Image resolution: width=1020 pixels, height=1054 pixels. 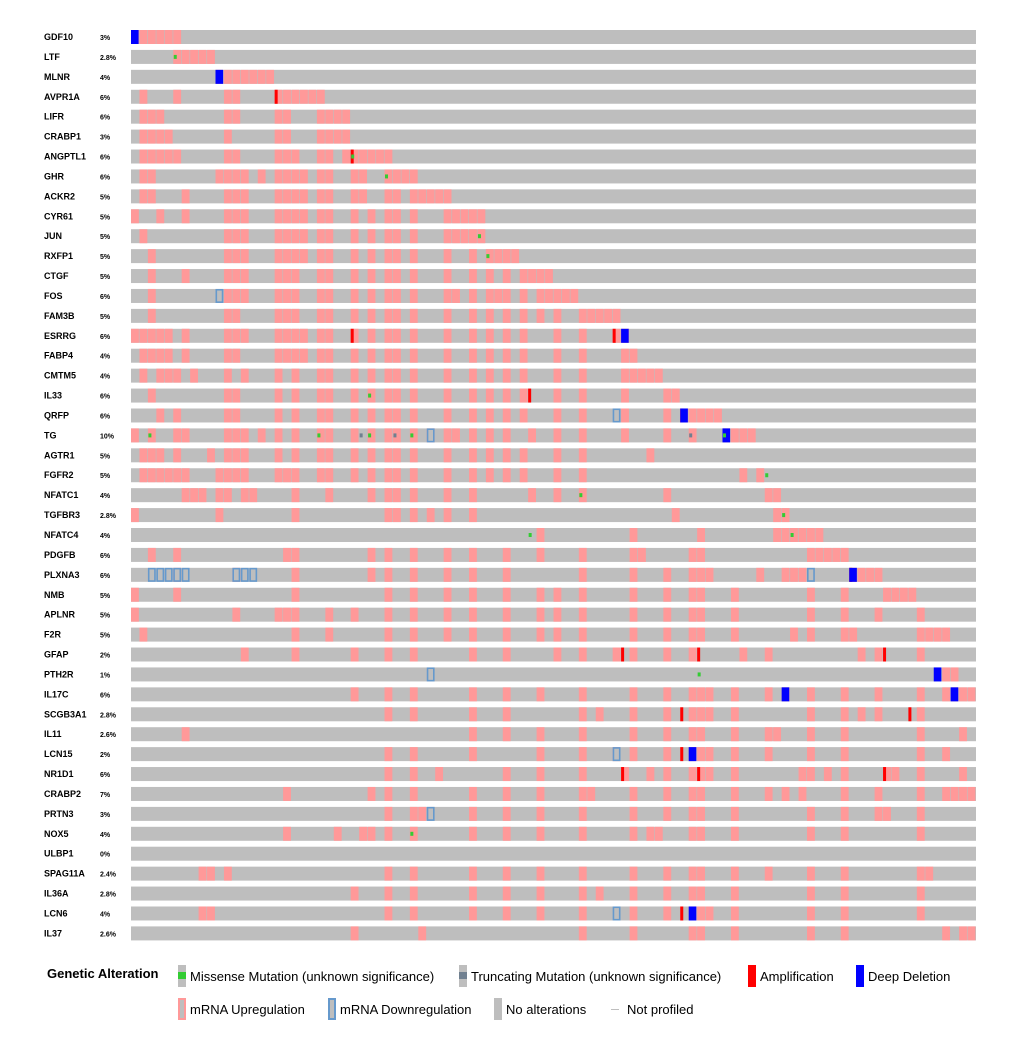 What do you see at coordinates (56, 694) in the screenshot?
I see `gene-label: IL17C` at bounding box center [56, 694].